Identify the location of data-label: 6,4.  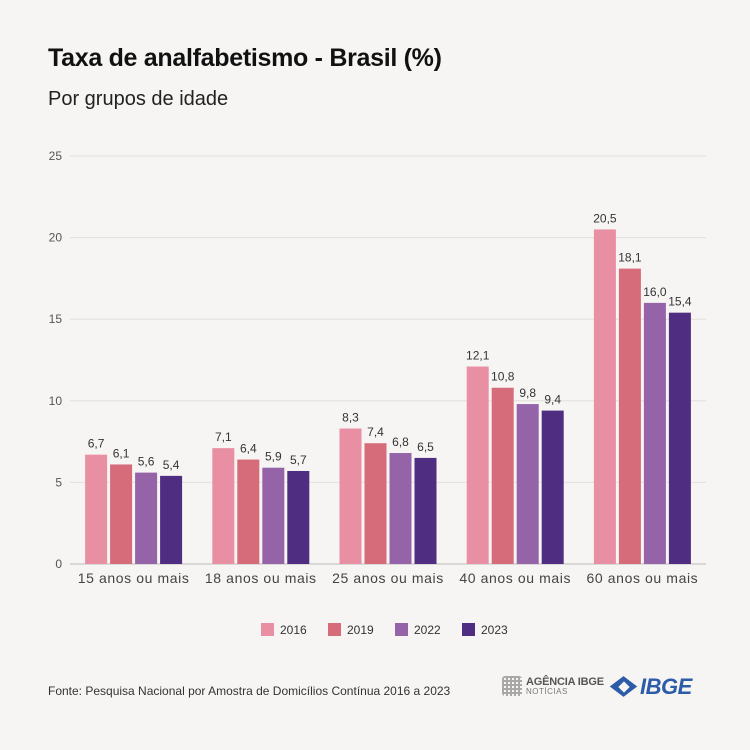
(248, 449).